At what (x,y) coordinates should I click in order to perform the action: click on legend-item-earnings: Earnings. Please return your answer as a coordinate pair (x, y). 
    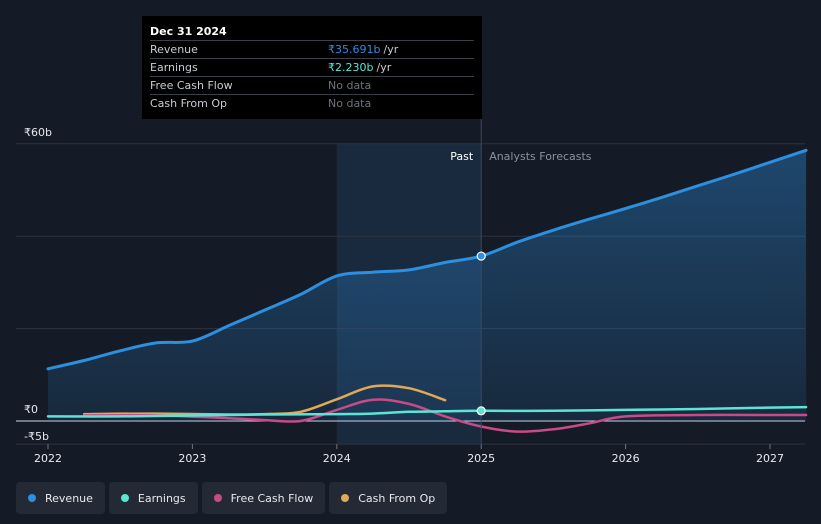
    Looking at the image, I should click on (153, 498).